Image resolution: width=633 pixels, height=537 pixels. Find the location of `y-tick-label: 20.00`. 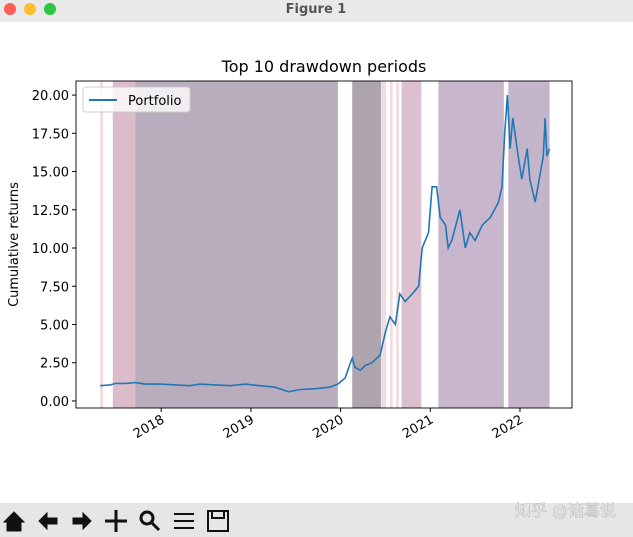

y-tick-label: 20.00 is located at coordinates (50, 96).